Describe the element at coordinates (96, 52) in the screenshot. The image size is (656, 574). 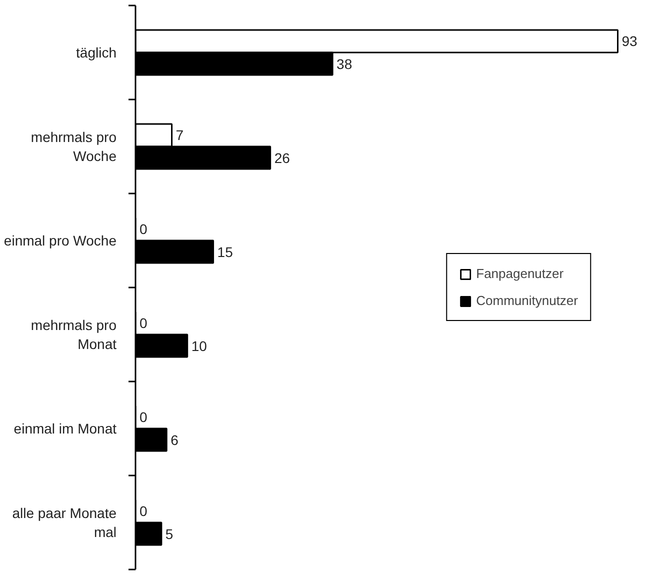
I see `y-tick-label: täglich` at that location.